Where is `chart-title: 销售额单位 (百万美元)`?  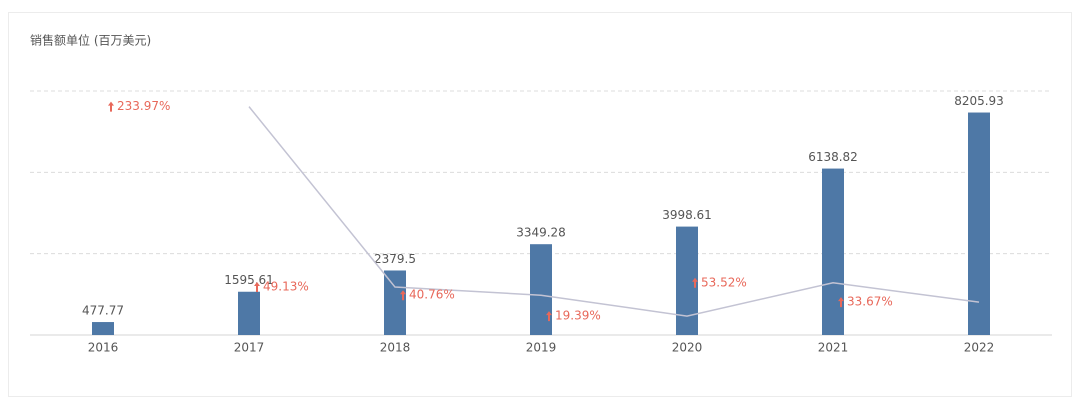 chart-title: 销售额单位 (百万美元) is located at coordinates (90, 40).